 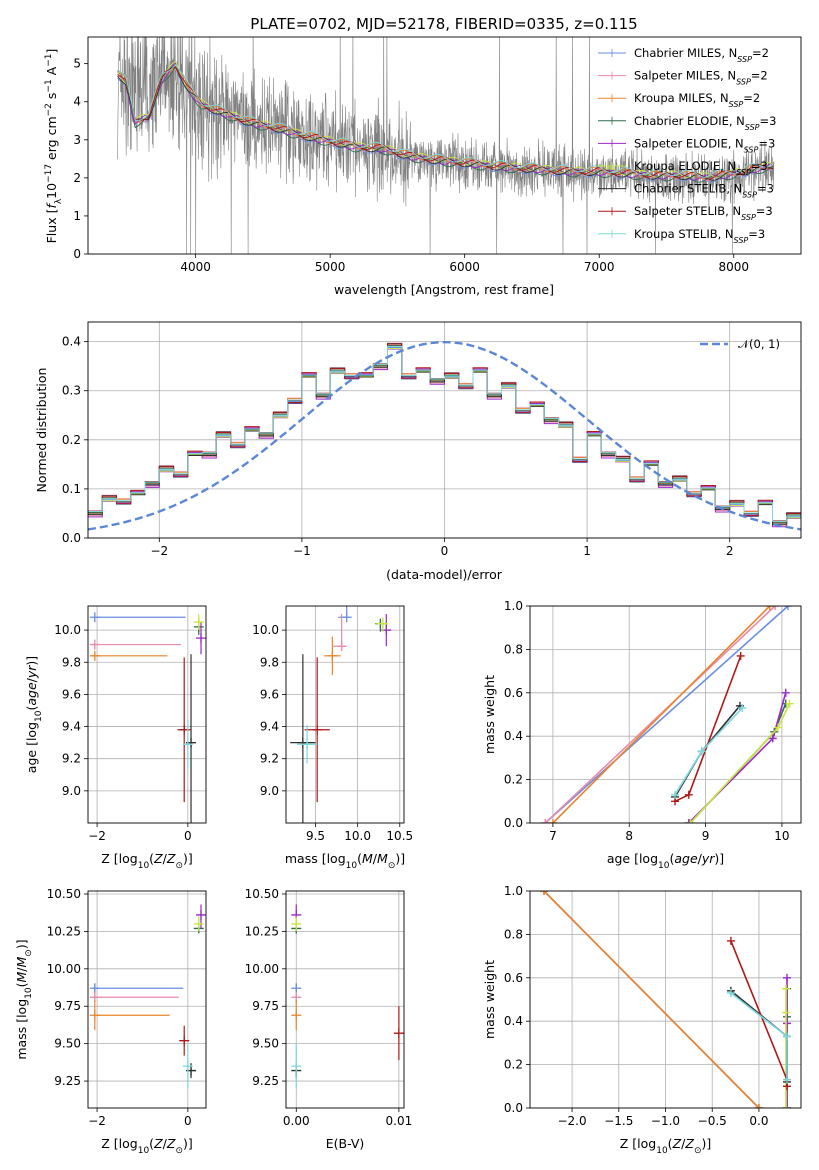 I want to click on y-tick-label: 9.25, so click(x=67, y=1081).